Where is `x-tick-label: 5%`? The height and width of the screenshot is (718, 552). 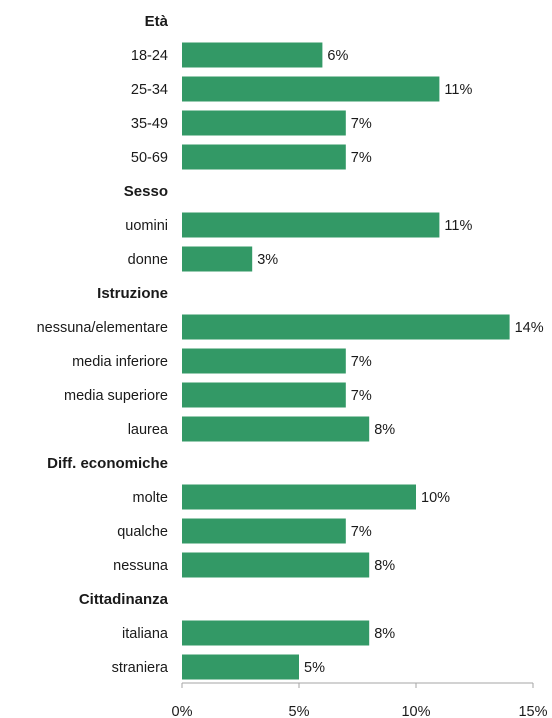
x-tick-label: 5% is located at coordinates (299, 711).